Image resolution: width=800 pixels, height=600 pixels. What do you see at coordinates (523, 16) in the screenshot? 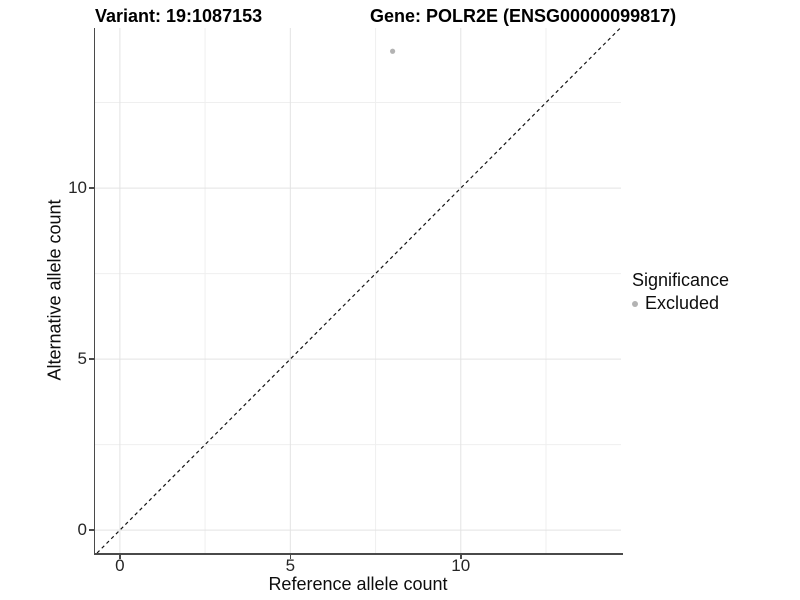
I see `plot-title-gene: Gene: POLR2E (ENSG00000099817)` at bounding box center [523, 16].